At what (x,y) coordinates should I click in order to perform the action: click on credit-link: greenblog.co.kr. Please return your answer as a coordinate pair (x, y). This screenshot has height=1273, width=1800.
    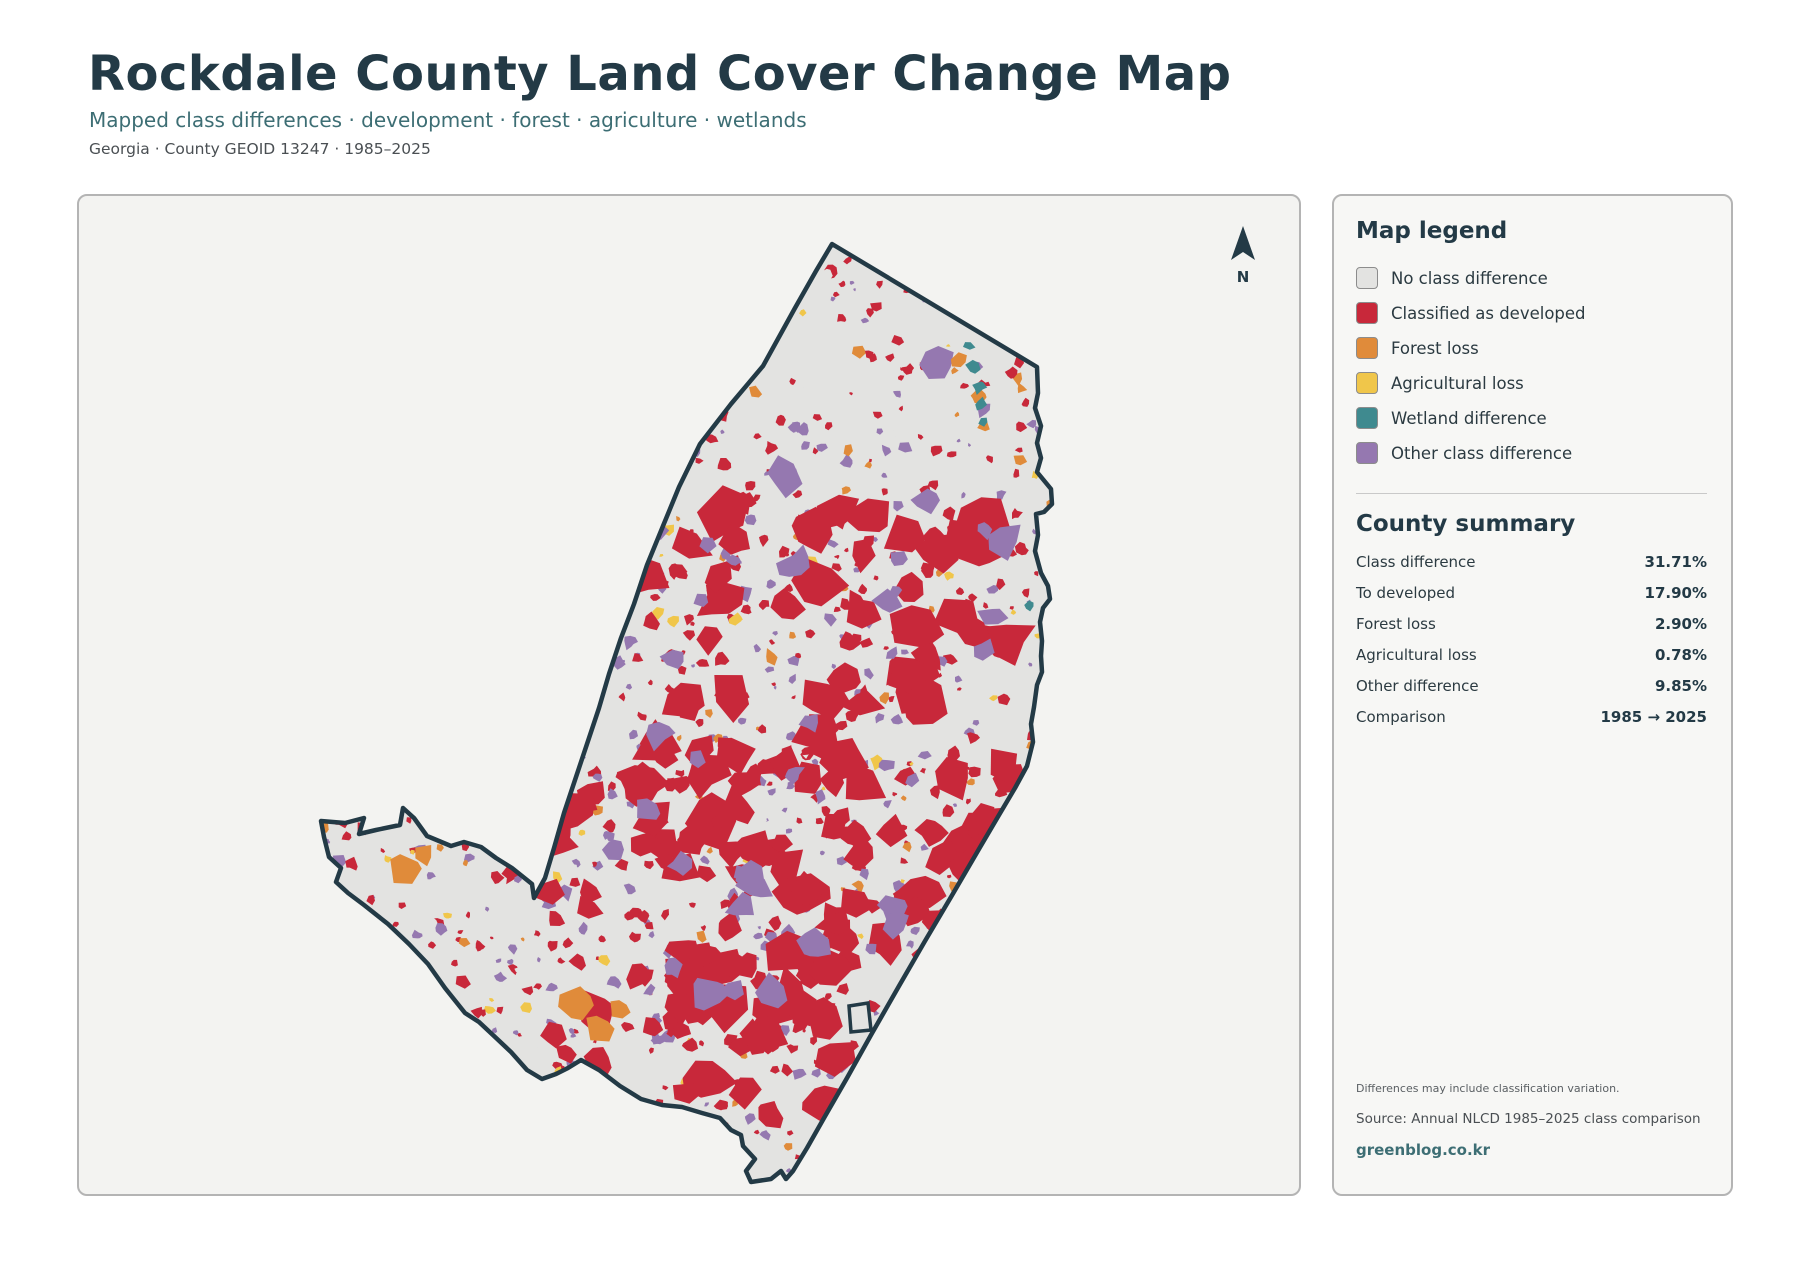
    Looking at the image, I should click on (1423, 1150).